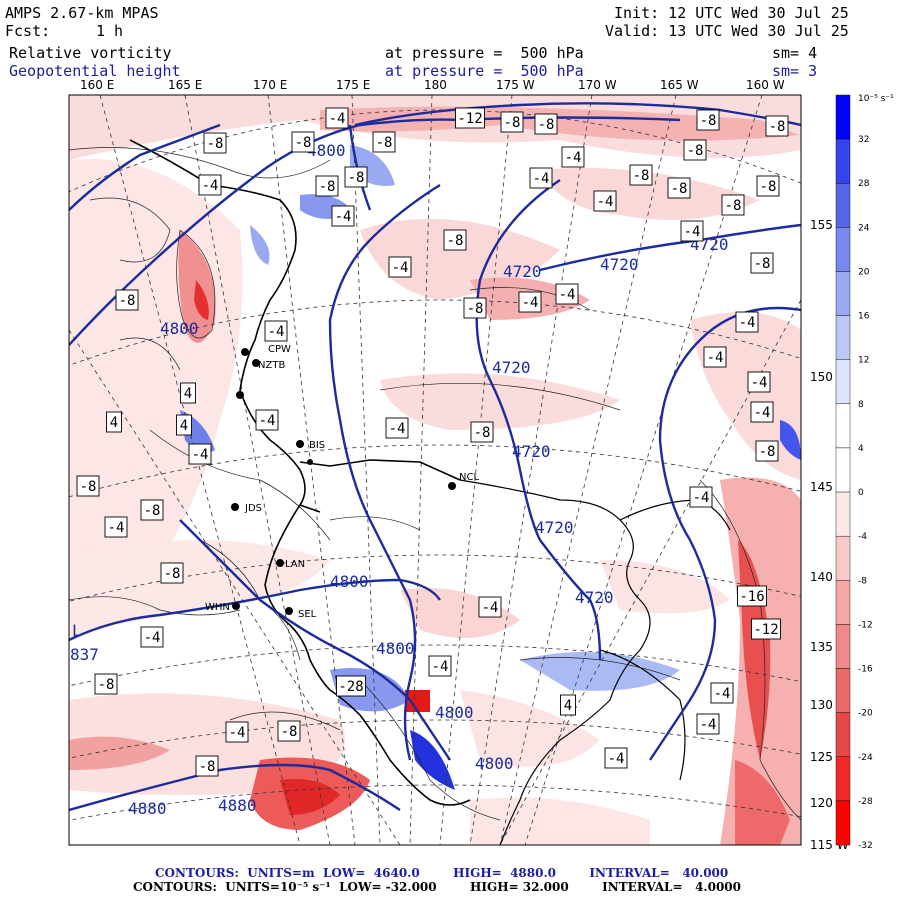 The image size is (900, 900). Describe the element at coordinates (876, 99) in the screenshot. I see `colorbar-unit: 10⁻⁵ s⁻¹` at that location.